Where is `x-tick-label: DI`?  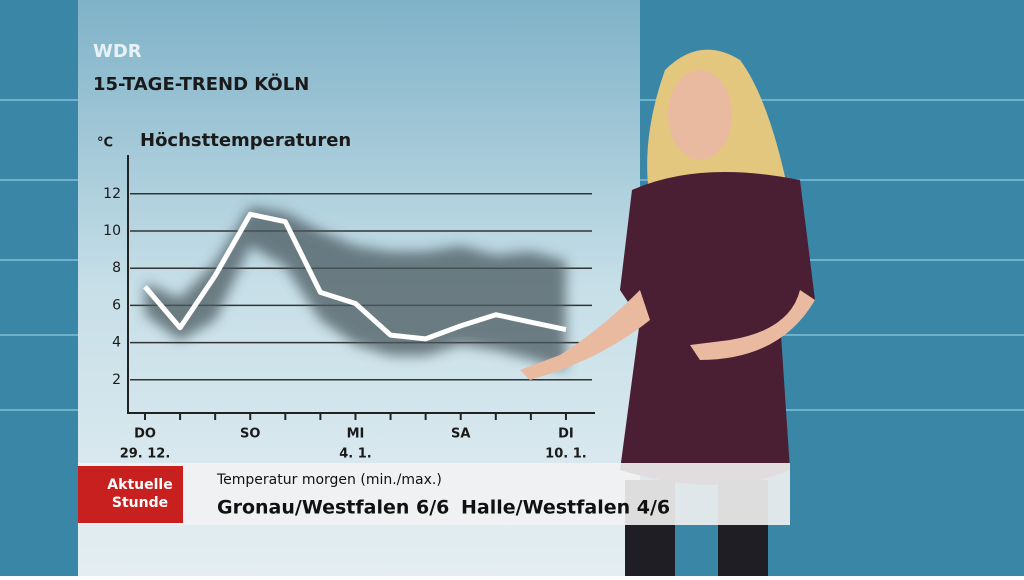 x-tick-label: DI is located at coordinates (566, 434).